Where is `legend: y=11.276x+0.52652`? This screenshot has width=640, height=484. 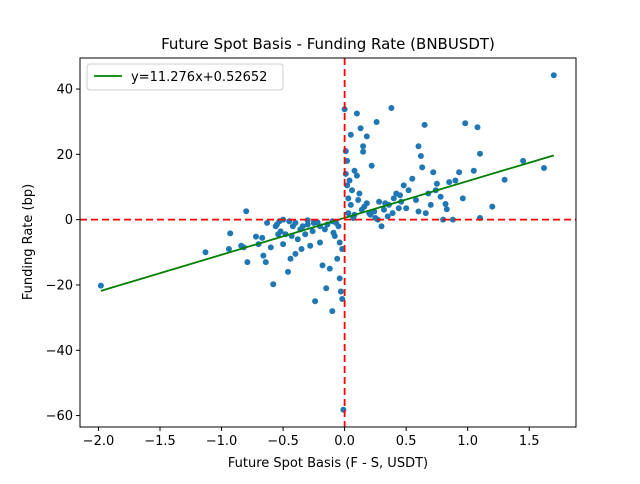
legend: y=11.276x+0.52652 is located at coordinates (185, 77).